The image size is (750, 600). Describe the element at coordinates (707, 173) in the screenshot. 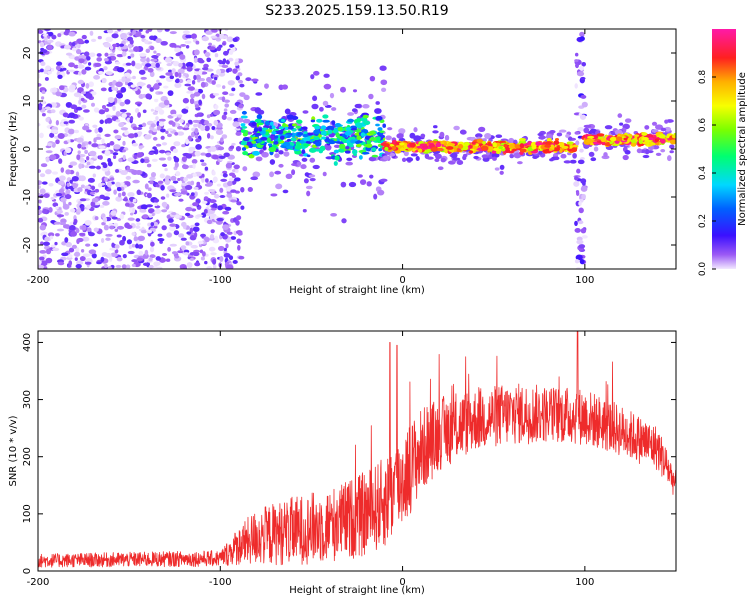

I see `colorbar-ticks: 0.0 0.2 0.4 0.6 0.8` at that location.